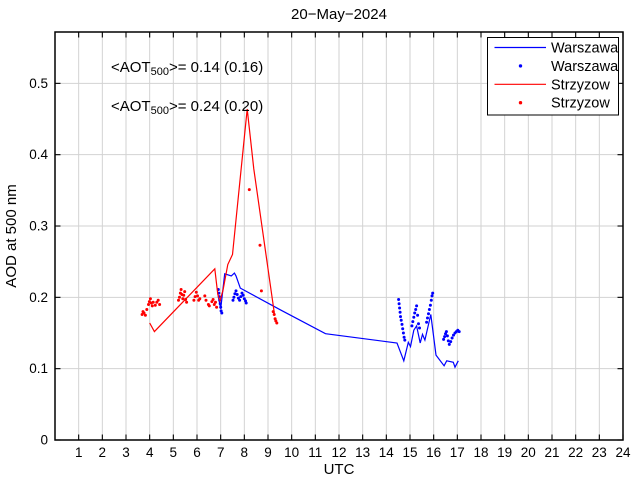  I want to click on x-tick-label-13: 13, so click(362, 452).